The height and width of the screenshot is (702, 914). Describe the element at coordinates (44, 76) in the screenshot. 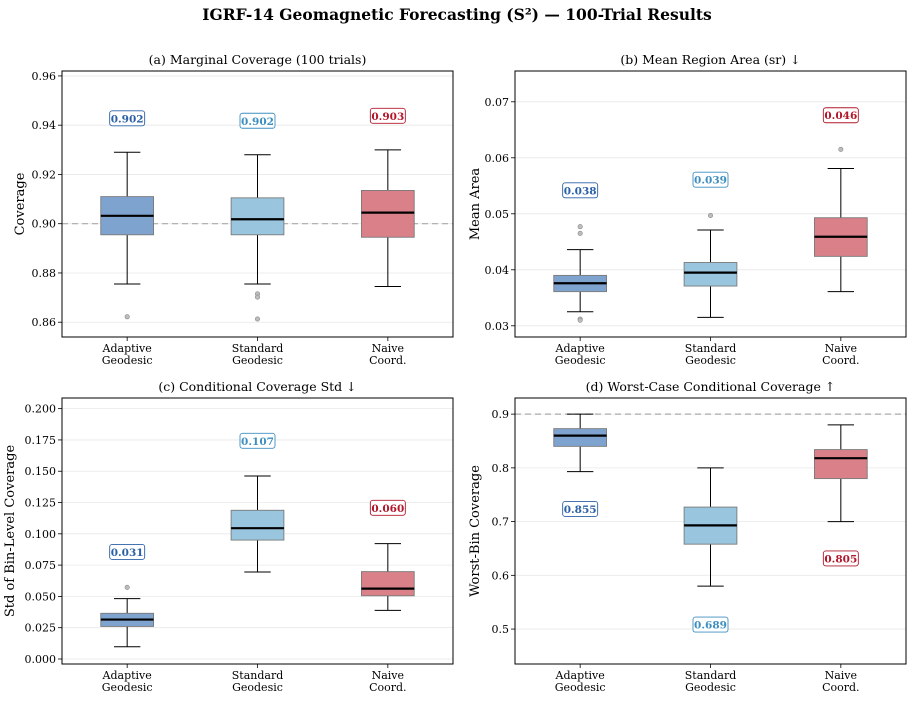

I see `y-tick-label: 0.96` at that location.